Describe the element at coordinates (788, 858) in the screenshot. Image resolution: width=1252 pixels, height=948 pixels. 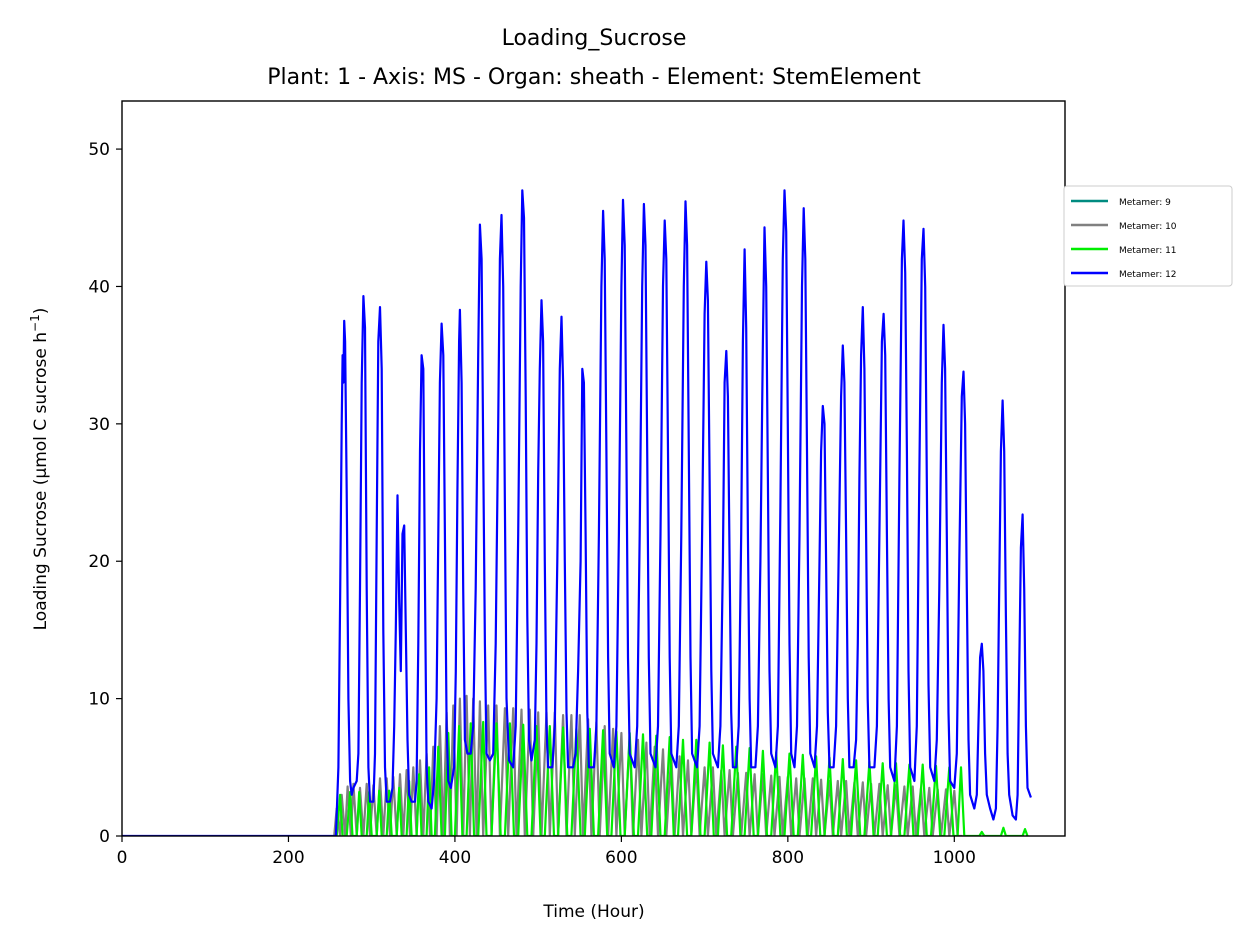
I see `x-tick-label: 800` at that location.